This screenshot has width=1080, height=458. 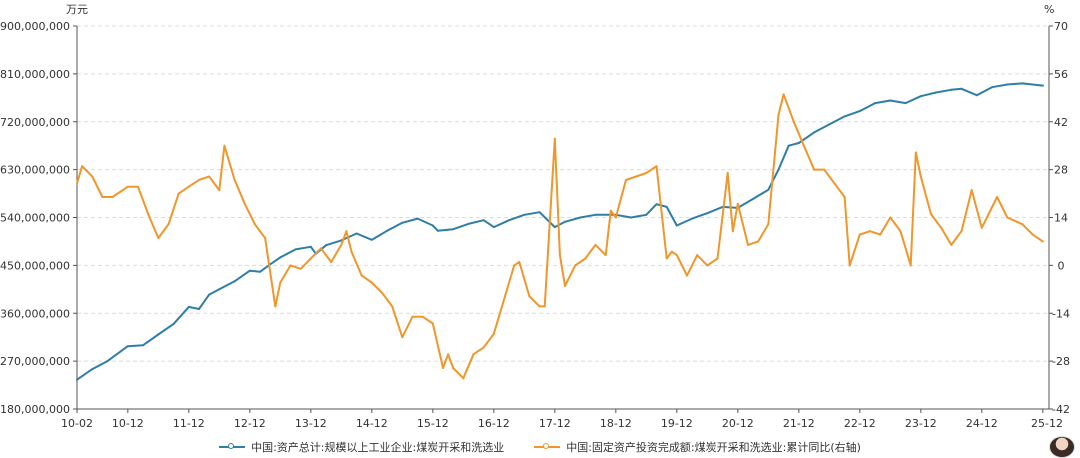 What do you see at coordinates (35, 313) in the screenshot?
I see `left-tick-label: 360,000,000` at bounding box center [35, 313].